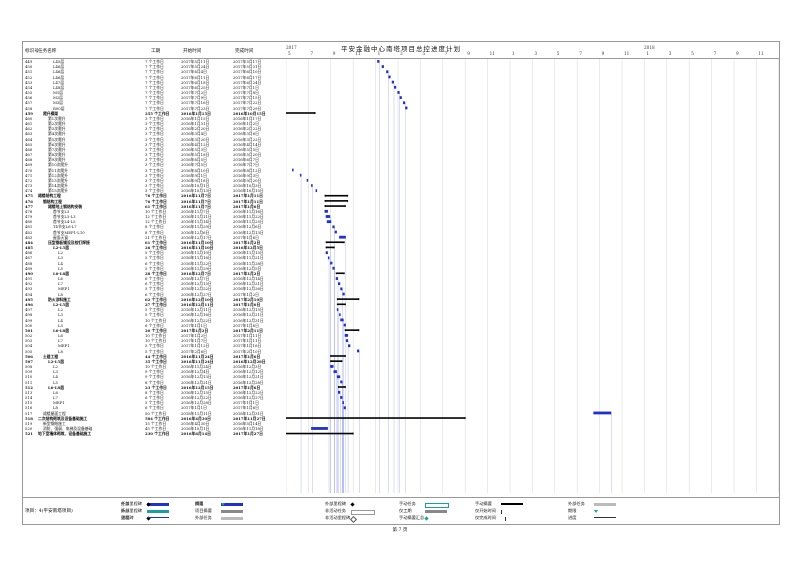 The image size is (800, 566). I want to click on task-row: 501 L6-L8层 20 个工作日 2017年1月2日 2017年2月11日, so click(154, 330).